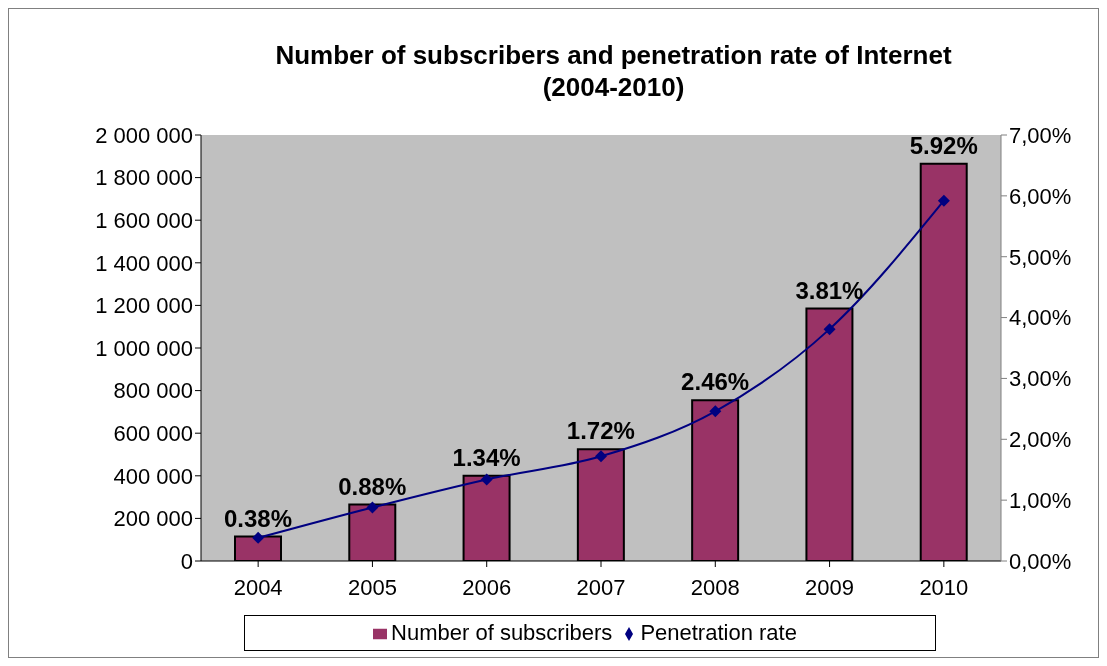 This screenshot has width=1107, height=666. Describe the element at coordinates (829, 290) in the screenshot. I see `data-label: 3.81%` at that location.